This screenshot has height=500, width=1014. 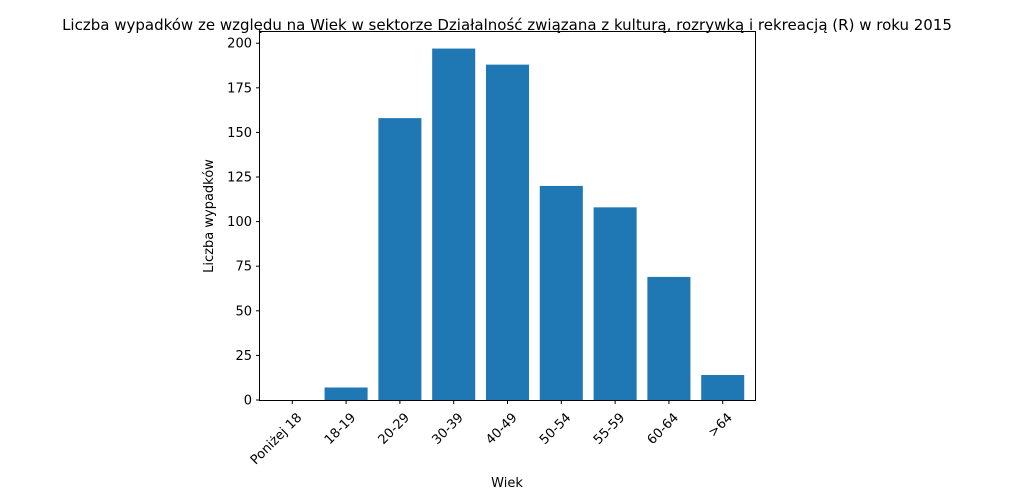 What do you see at coordinates (507, 483) in the screenshot?
I see `x-axis-label: Wiek` at bounding box center [507, 483].